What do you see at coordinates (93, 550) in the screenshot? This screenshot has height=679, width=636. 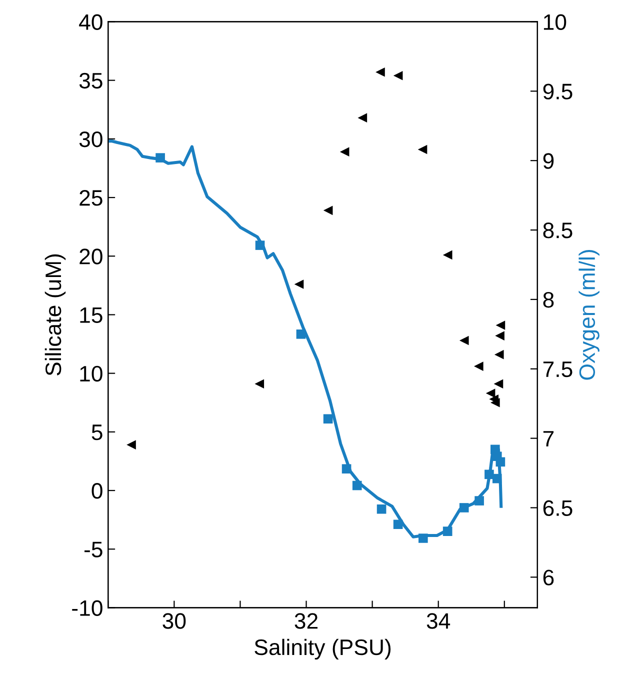 I see `y-tick-label: -5` at bounding box center [93, 550].